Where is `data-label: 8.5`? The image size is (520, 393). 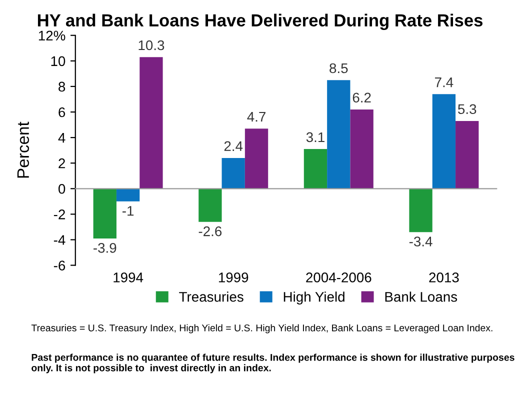
data-label: 8.5 is located at coordinates (339, 68).